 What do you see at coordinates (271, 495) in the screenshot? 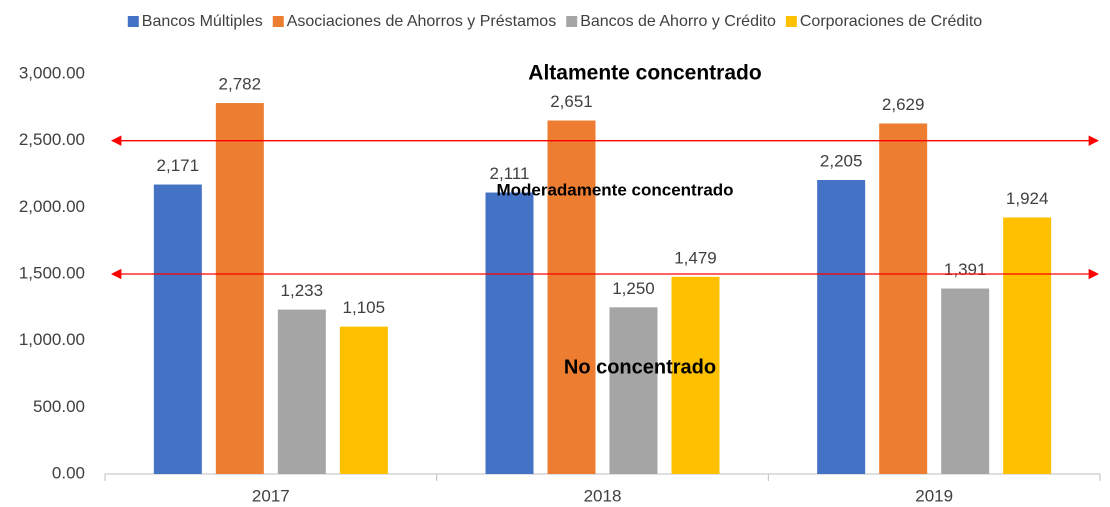
I see `x-tick-label: 2017` at bounding box center [271, 495].